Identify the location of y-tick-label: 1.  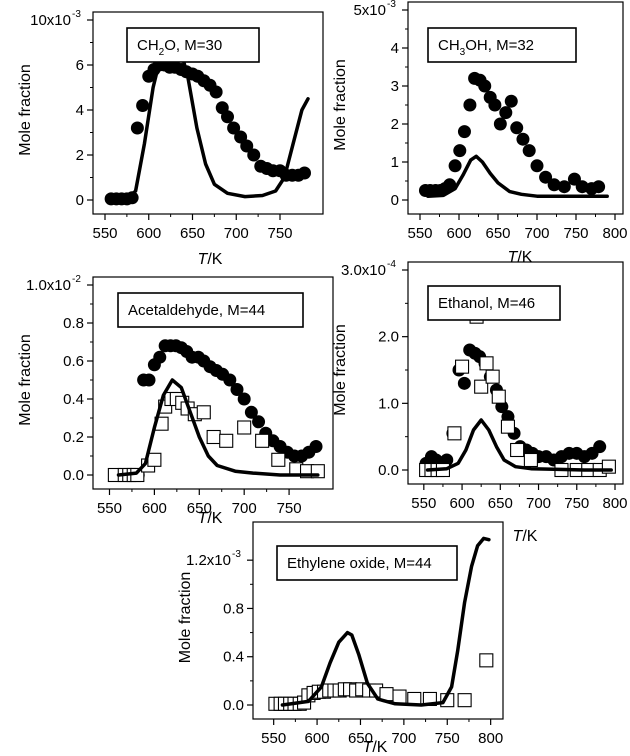
(395, 162).